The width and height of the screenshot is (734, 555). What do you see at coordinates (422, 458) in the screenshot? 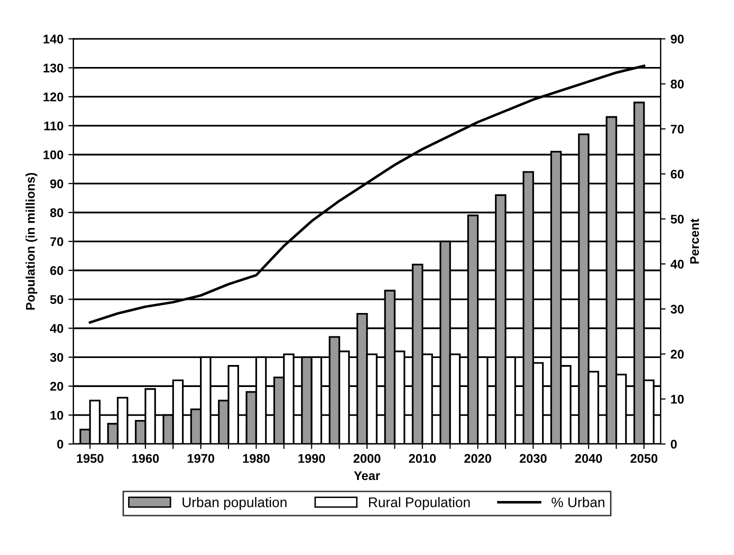
I see `x-tick-label: 2010` at bounding box center [422, 458].